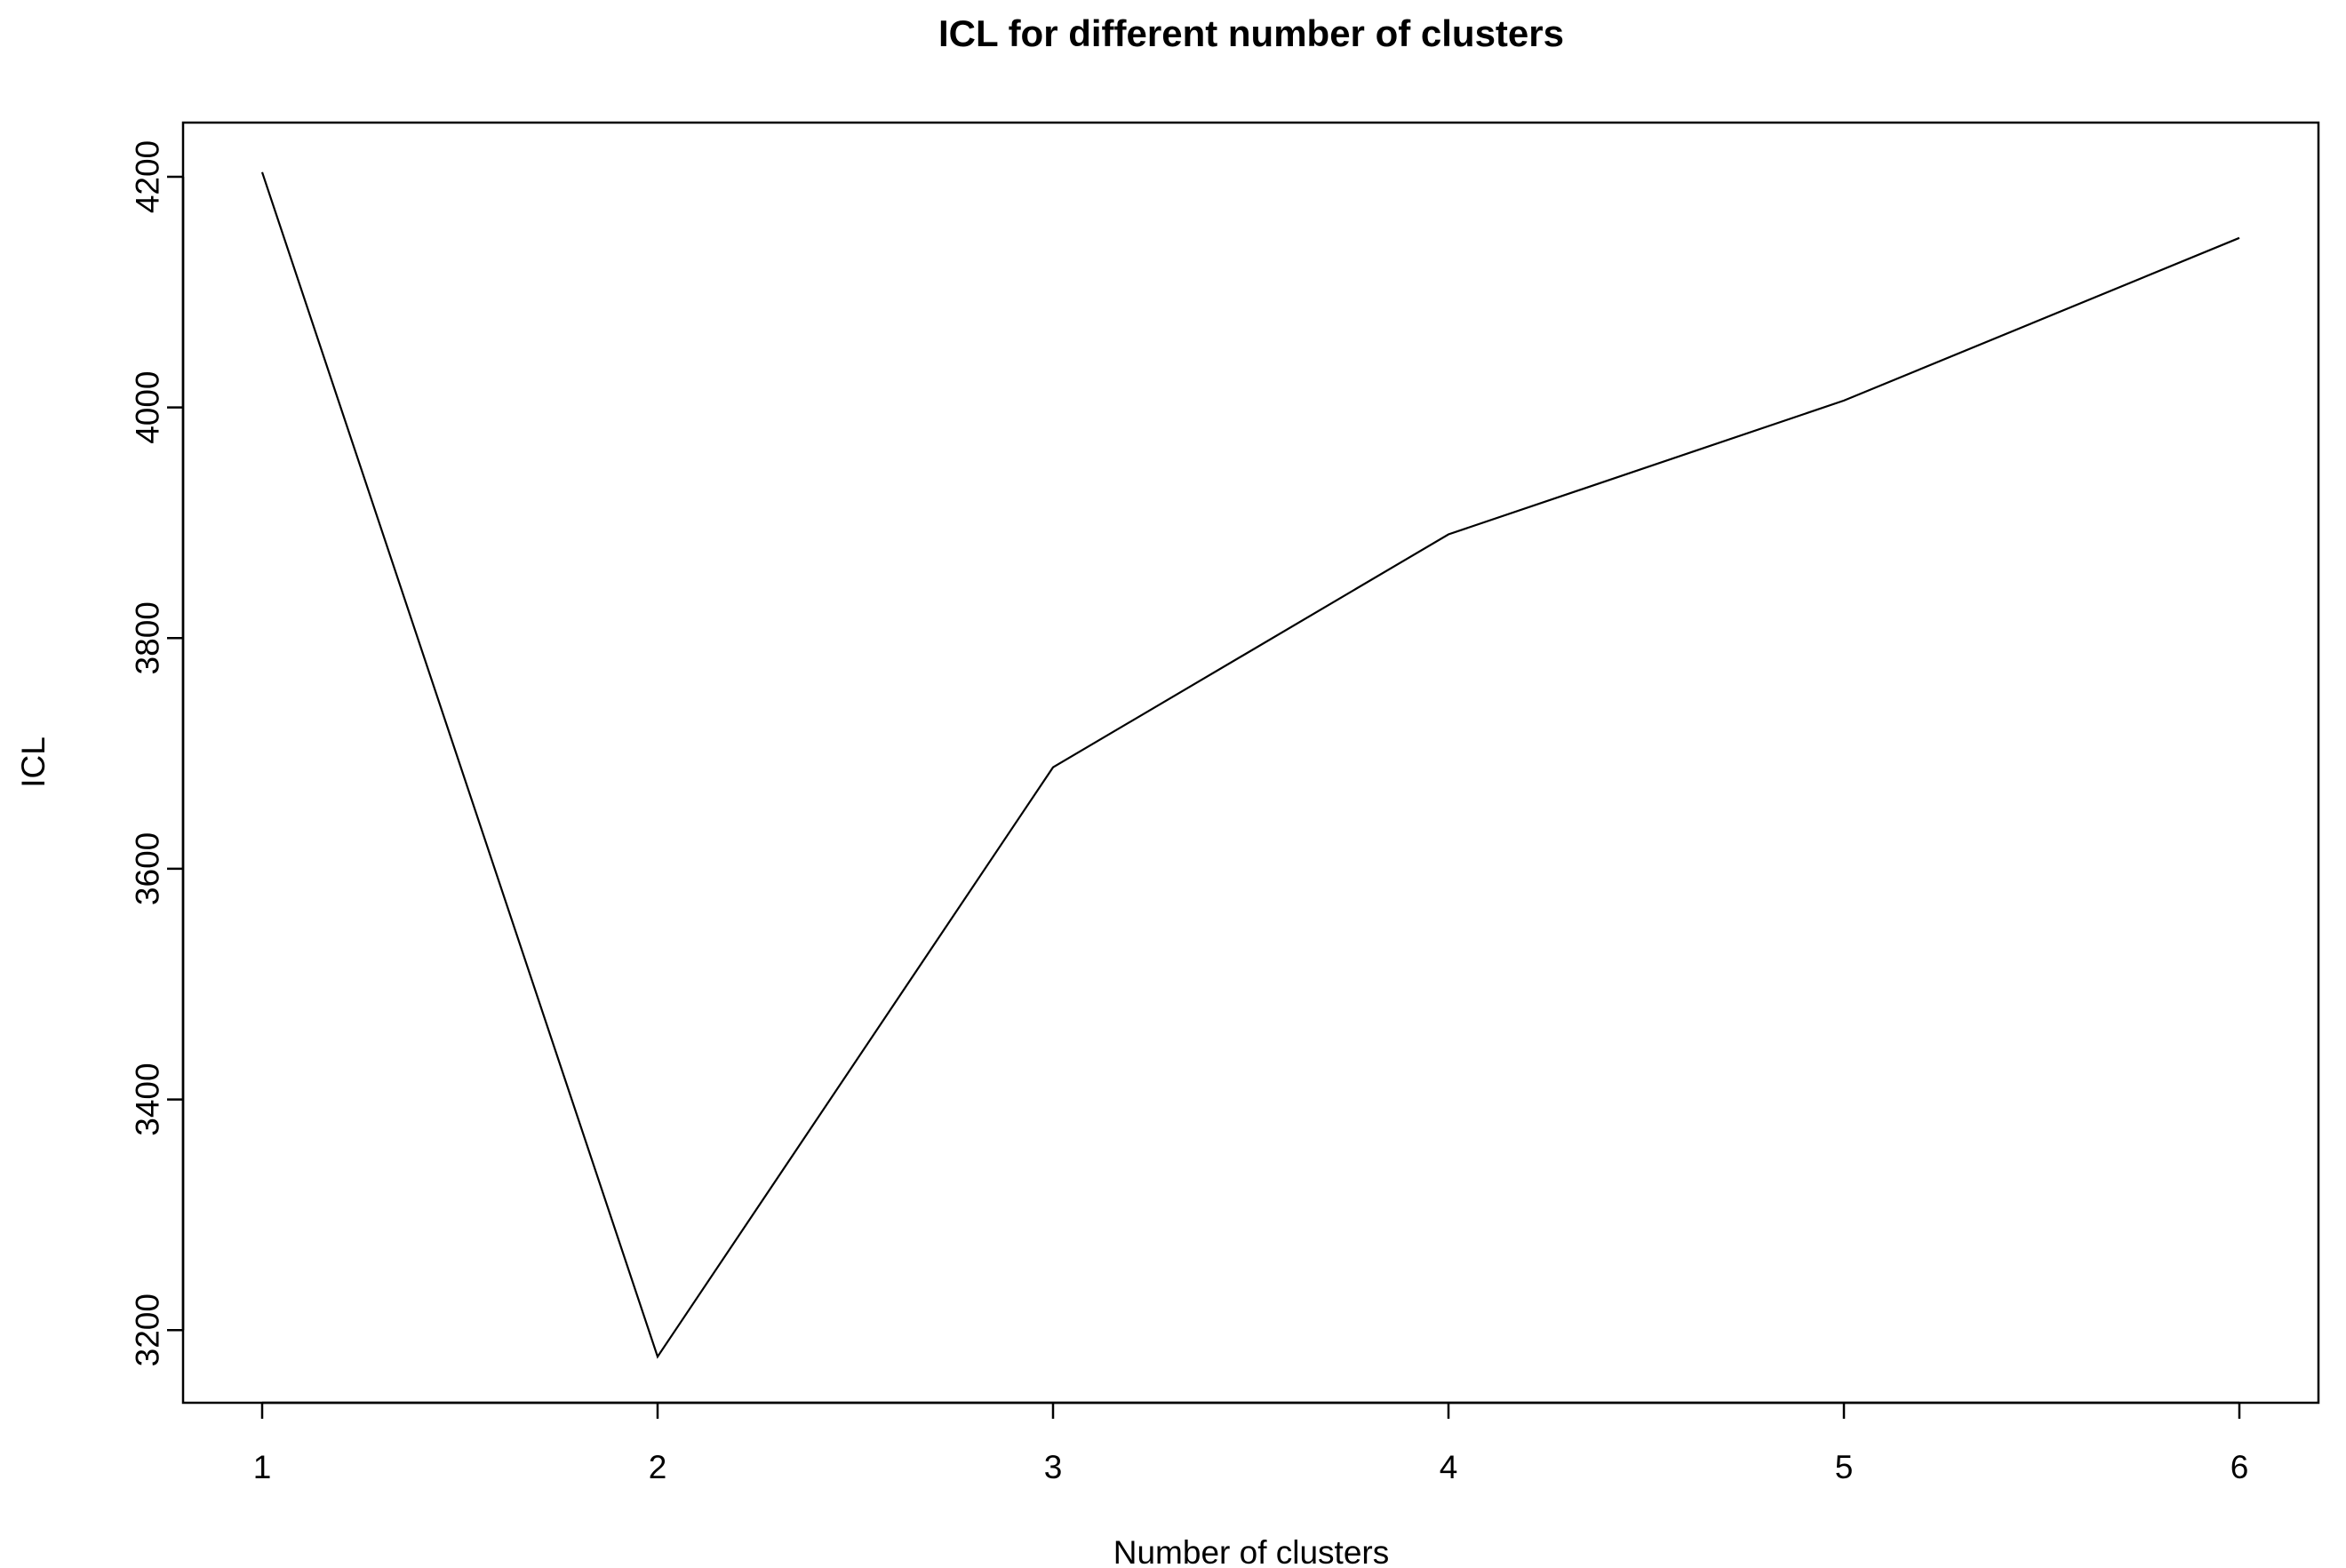 The image size is (2346, 1568). Describe the element at coordinates (148, 638) in the screenshot. I see `y-tick-label: 3800` at that location.